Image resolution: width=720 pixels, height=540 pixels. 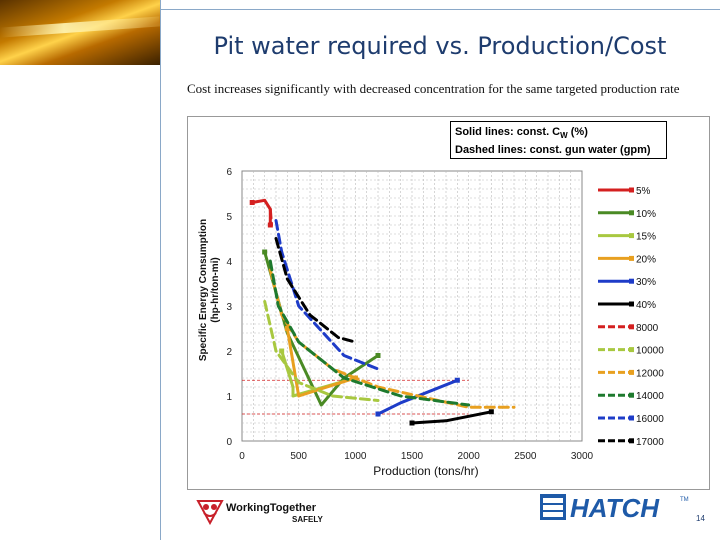 What do you see at coordinates (229, 307) in the screenshot?
I see `y-tick-label: 3` at bounding box center [229, 307].